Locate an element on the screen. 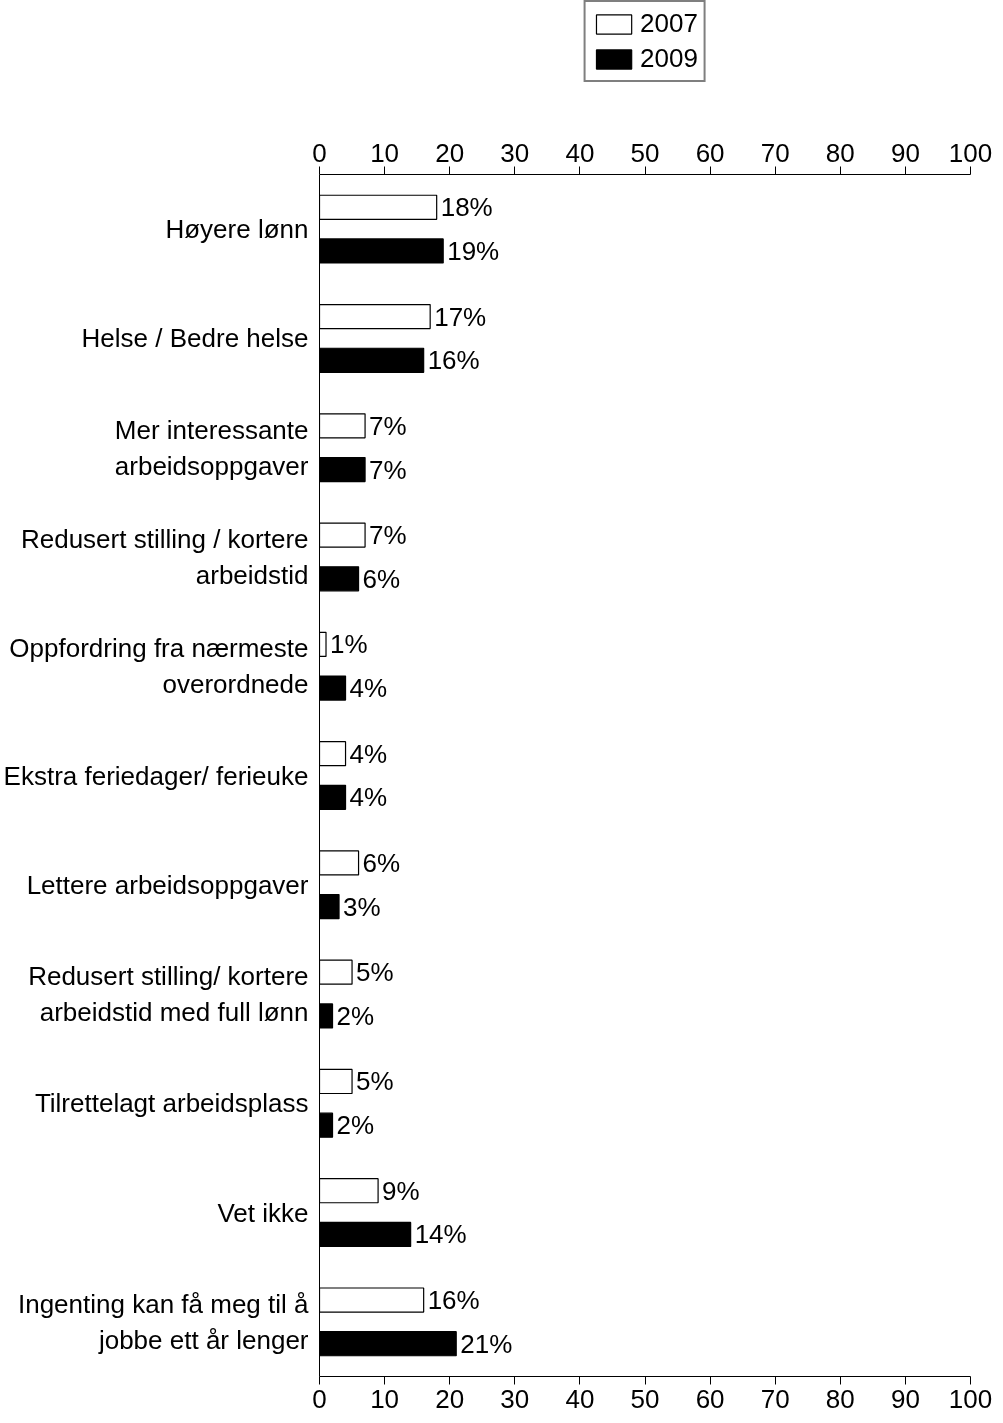 The image size is (1003, 1423). x-tick-label: 20 is located at coordinates (450, 152).